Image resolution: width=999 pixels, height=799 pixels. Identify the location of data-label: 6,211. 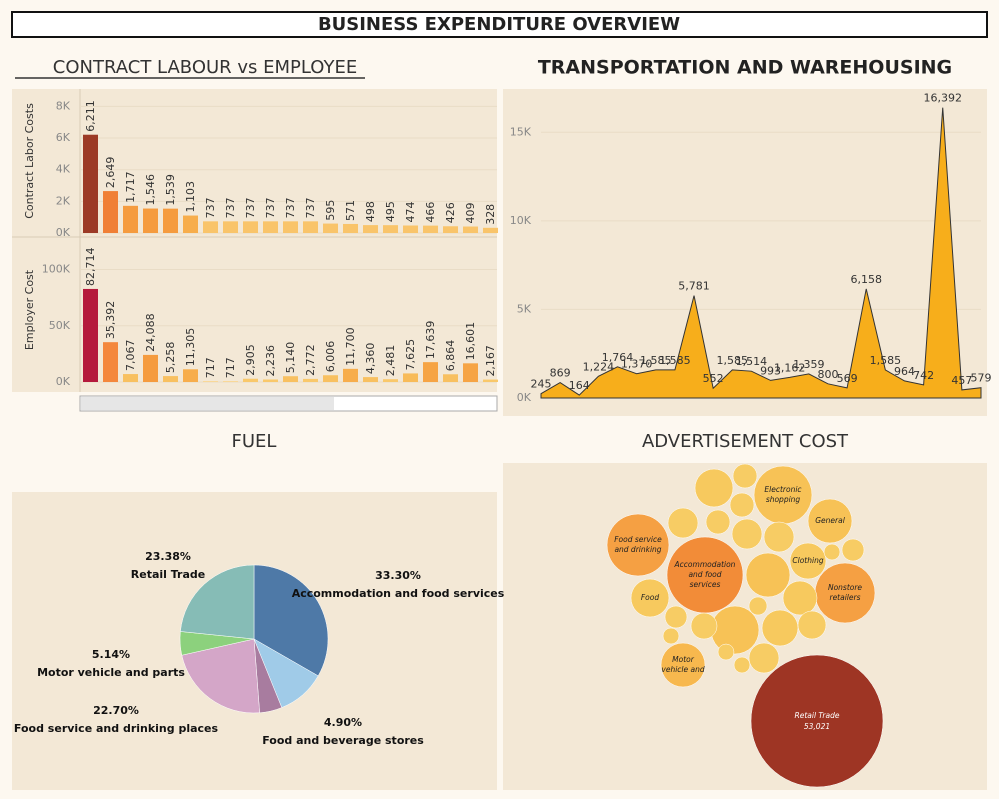
(90, 116).